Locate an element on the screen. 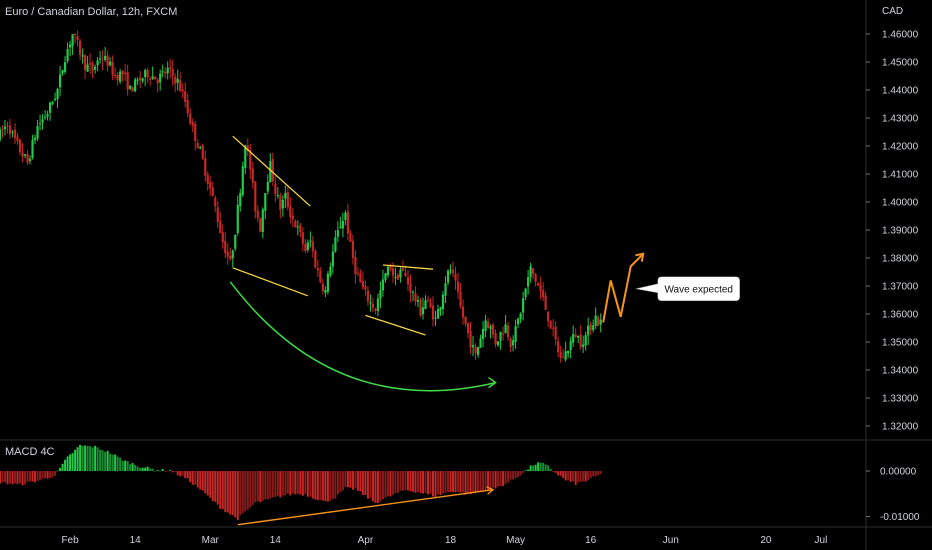  divergence-arrowhead is located at coordinates (490, 490).